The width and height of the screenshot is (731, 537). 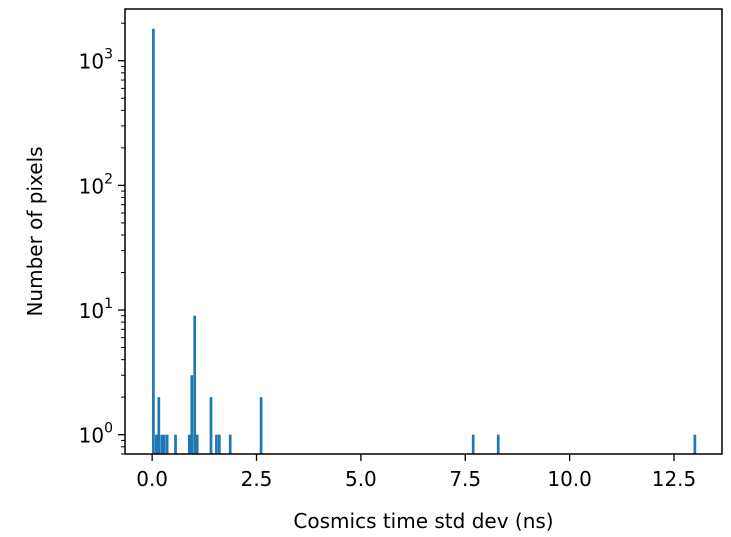 What do you see at coordinates (257, 479) in the screenshot?
I see `x-tick-label: 2.5` at bounding box center [257, 479].